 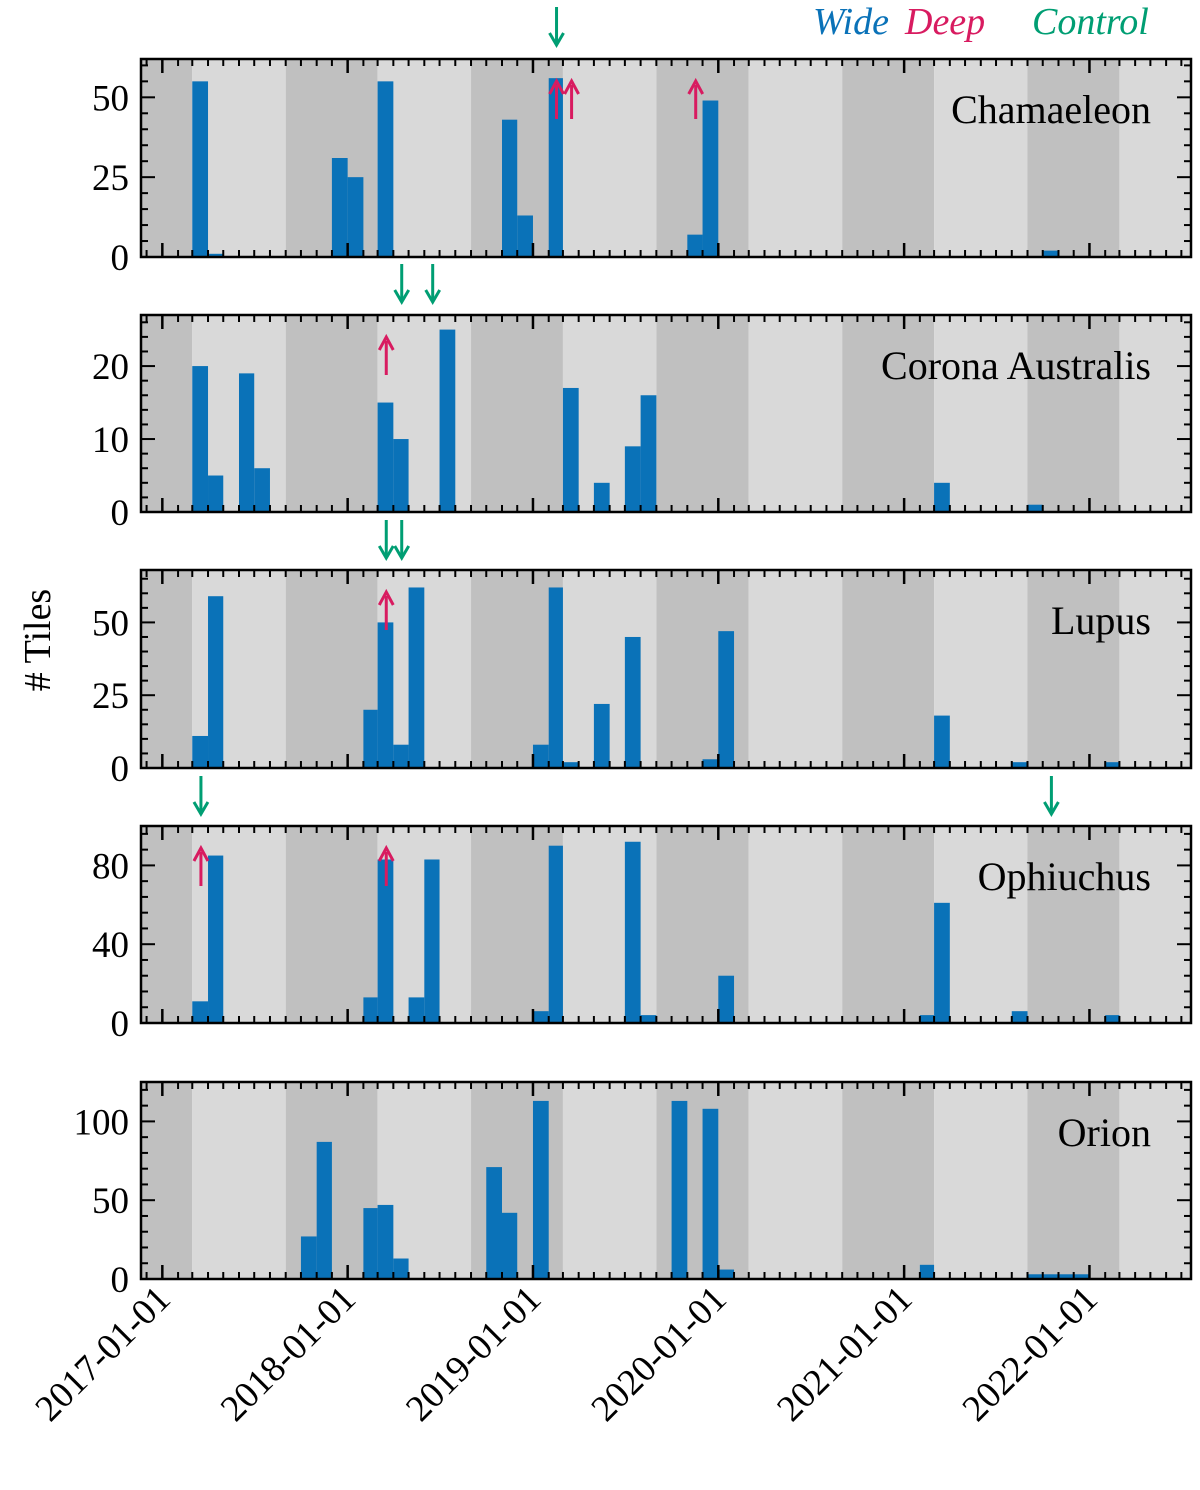 I want to click on legend: Wide Deep Control, so click(x=981, y=22).